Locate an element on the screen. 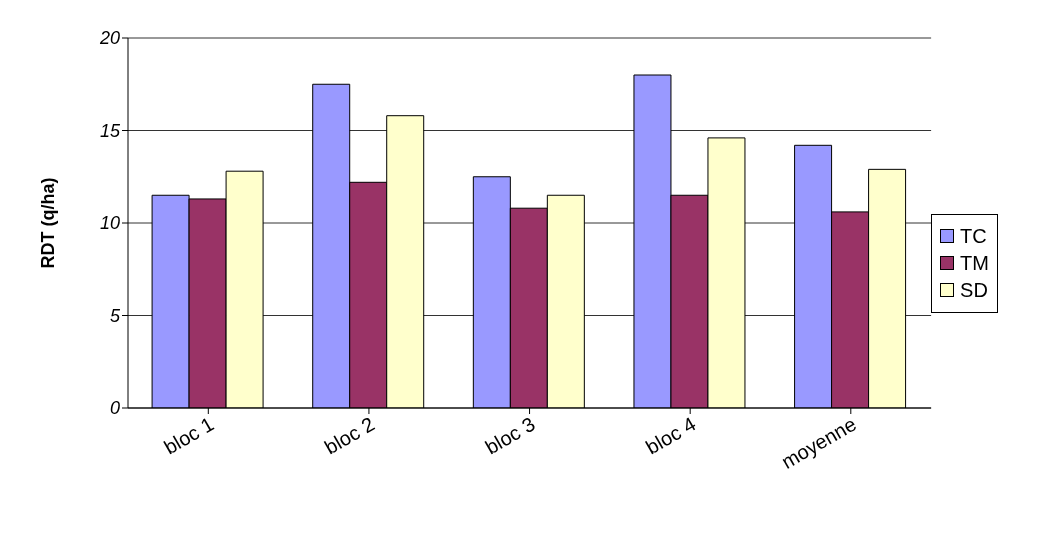  y-tick-label: 10 is located at coordinates (109, 223).